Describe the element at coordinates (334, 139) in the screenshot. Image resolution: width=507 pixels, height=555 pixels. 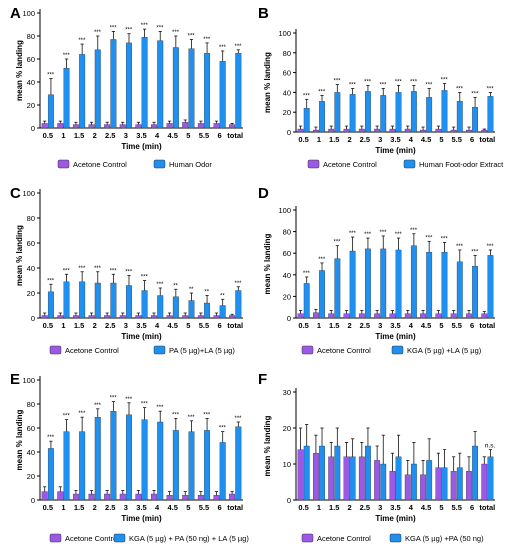
I see `x-tick-label: 1.5` at that location.